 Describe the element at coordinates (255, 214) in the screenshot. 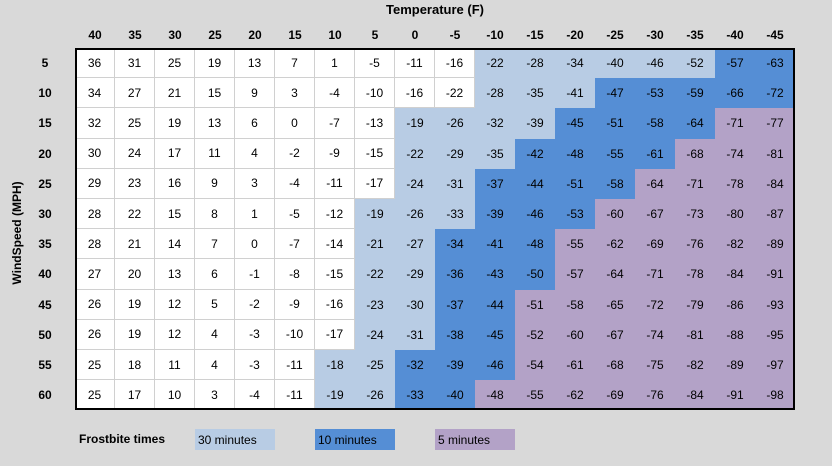

I see `heatmap-cell: 1` at that location.